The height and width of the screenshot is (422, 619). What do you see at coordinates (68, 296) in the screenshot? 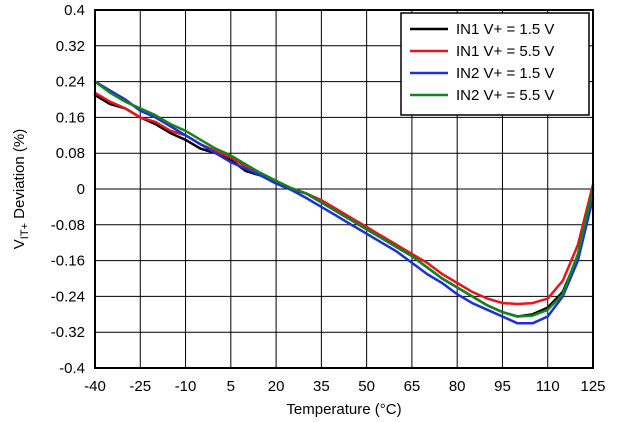
I see `y-tick-label: -0.24` at bounding box center [68, 296].